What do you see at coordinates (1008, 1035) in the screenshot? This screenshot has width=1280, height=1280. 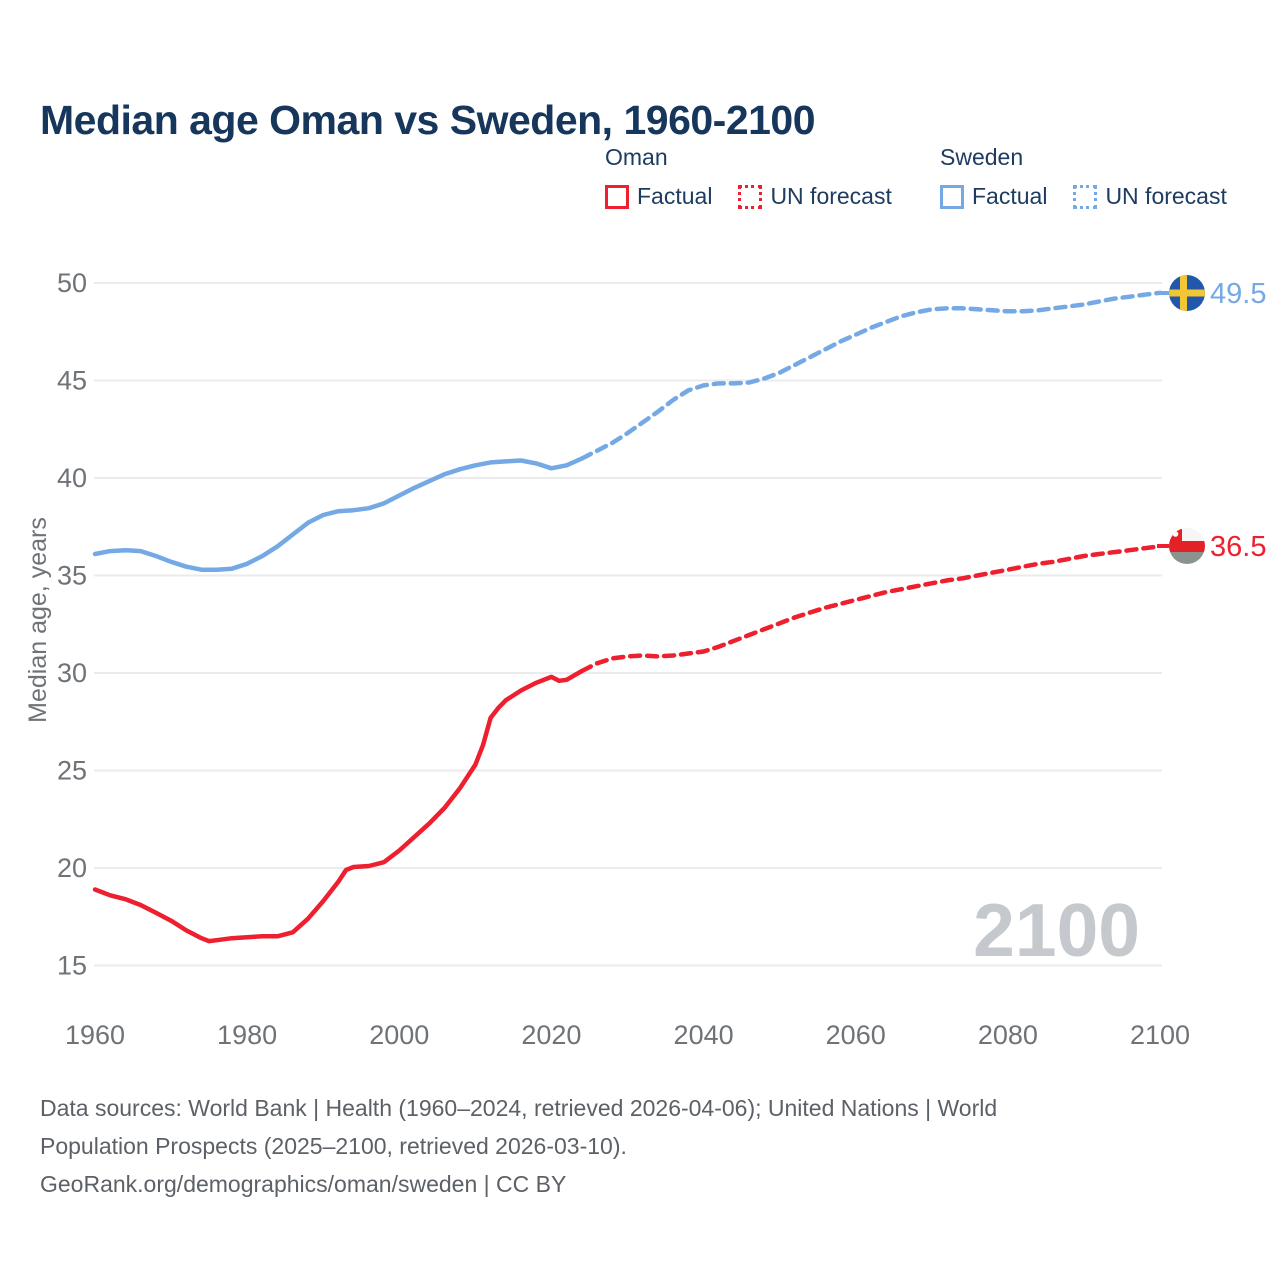 I see `x-tick-label: 2080` at bounding box center [1008, 1035].